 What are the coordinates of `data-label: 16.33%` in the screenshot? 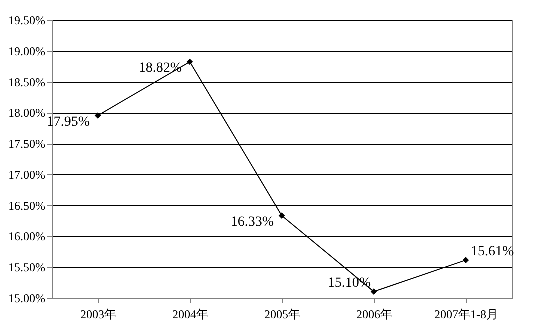 It's located at (252, 222).